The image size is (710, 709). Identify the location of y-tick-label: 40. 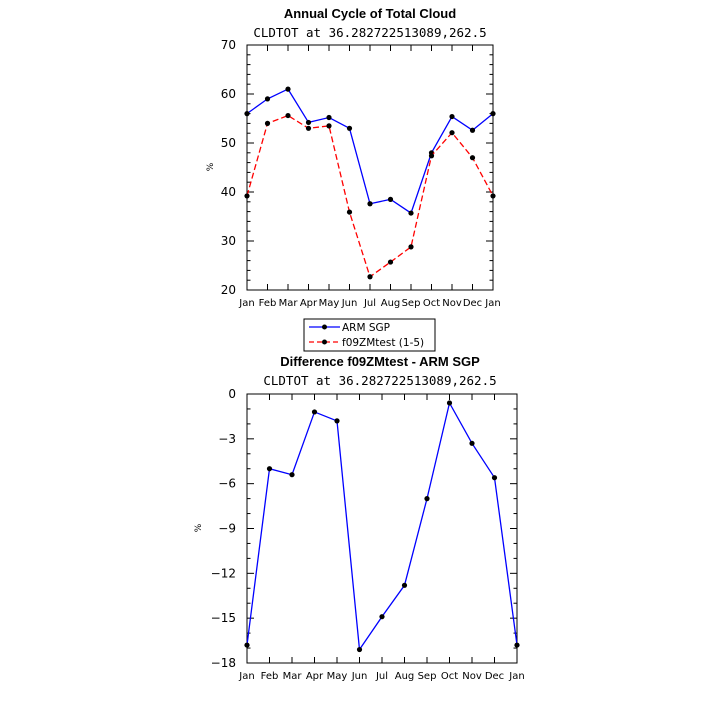
(228, 192).